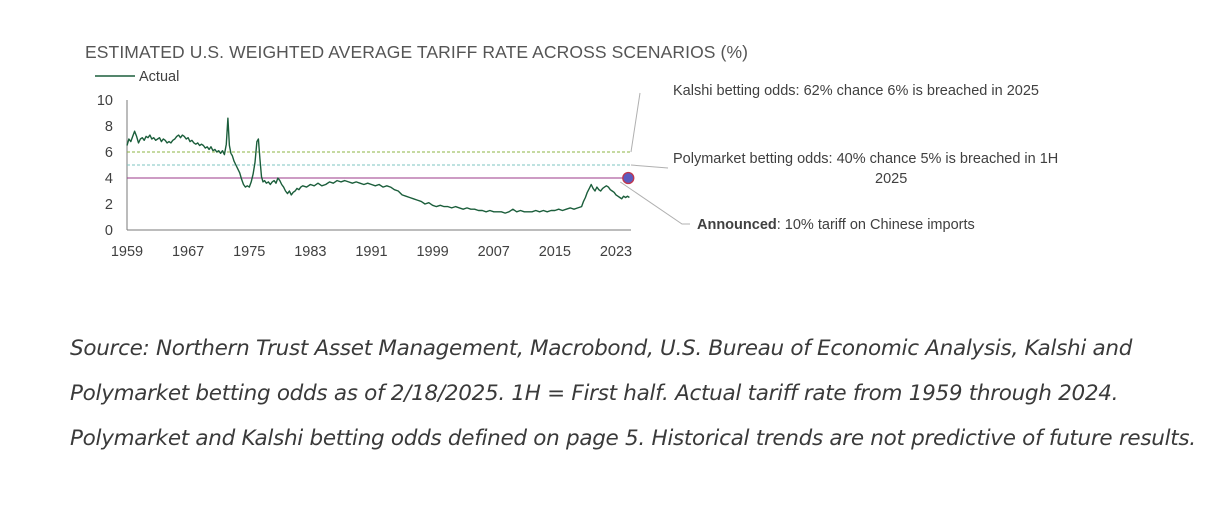 Image resolution: width=1229 pixels, height=514 pixels. I want to click on x-tick-label: 1991, so click(371, 252).